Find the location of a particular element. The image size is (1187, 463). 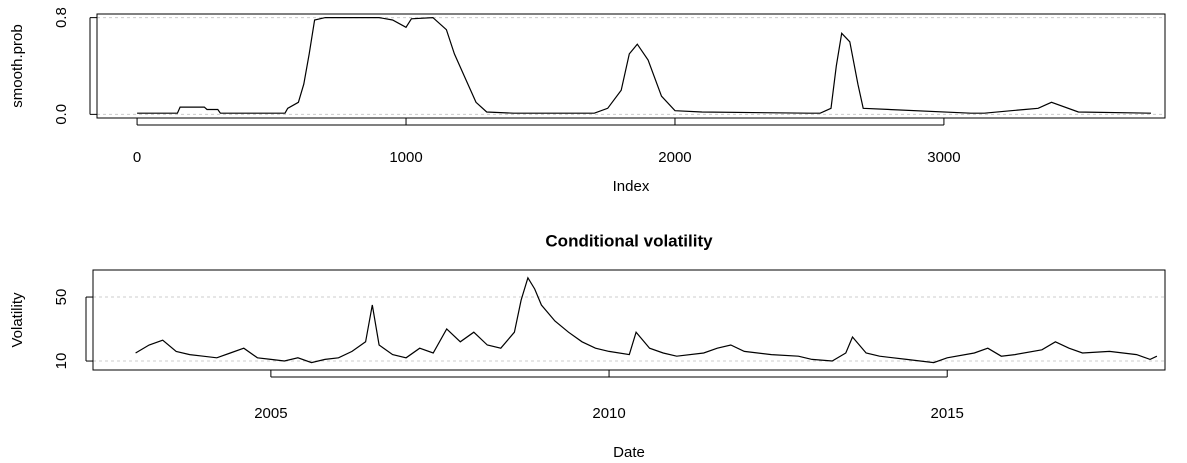

x-tick-label: 2015 is located at coordinates (947, 413).